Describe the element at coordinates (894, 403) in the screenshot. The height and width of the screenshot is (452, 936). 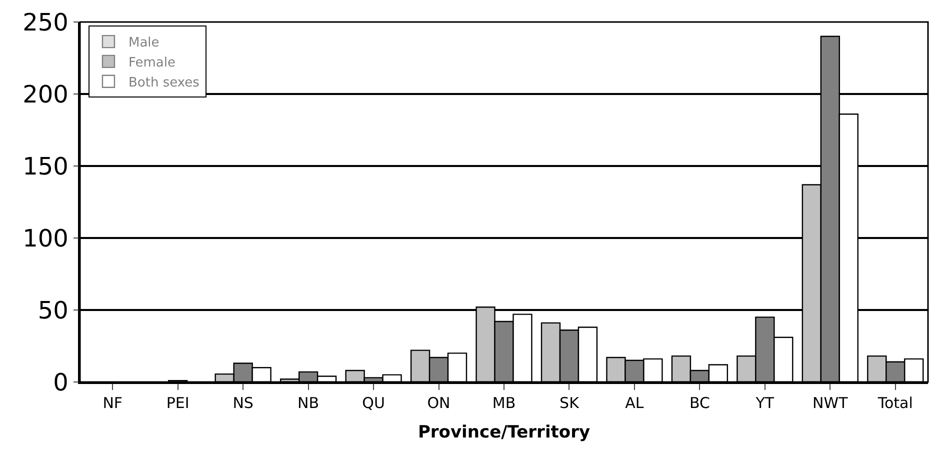
I see `x-tick-label: Total` at that location.